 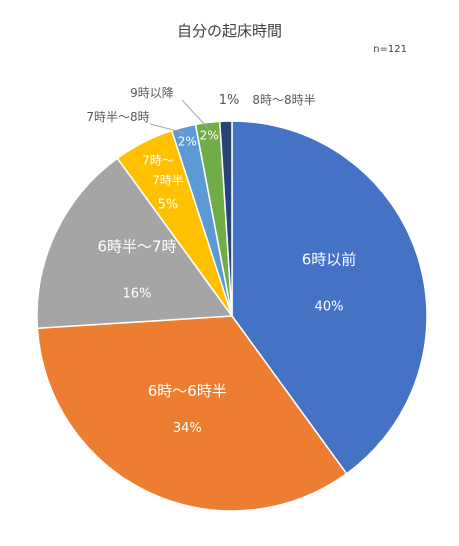 What do you see at coordinates (152, 93) in the screenshot?
I see `slice-label-5: 9時以降` at bounding box center [152, 93].